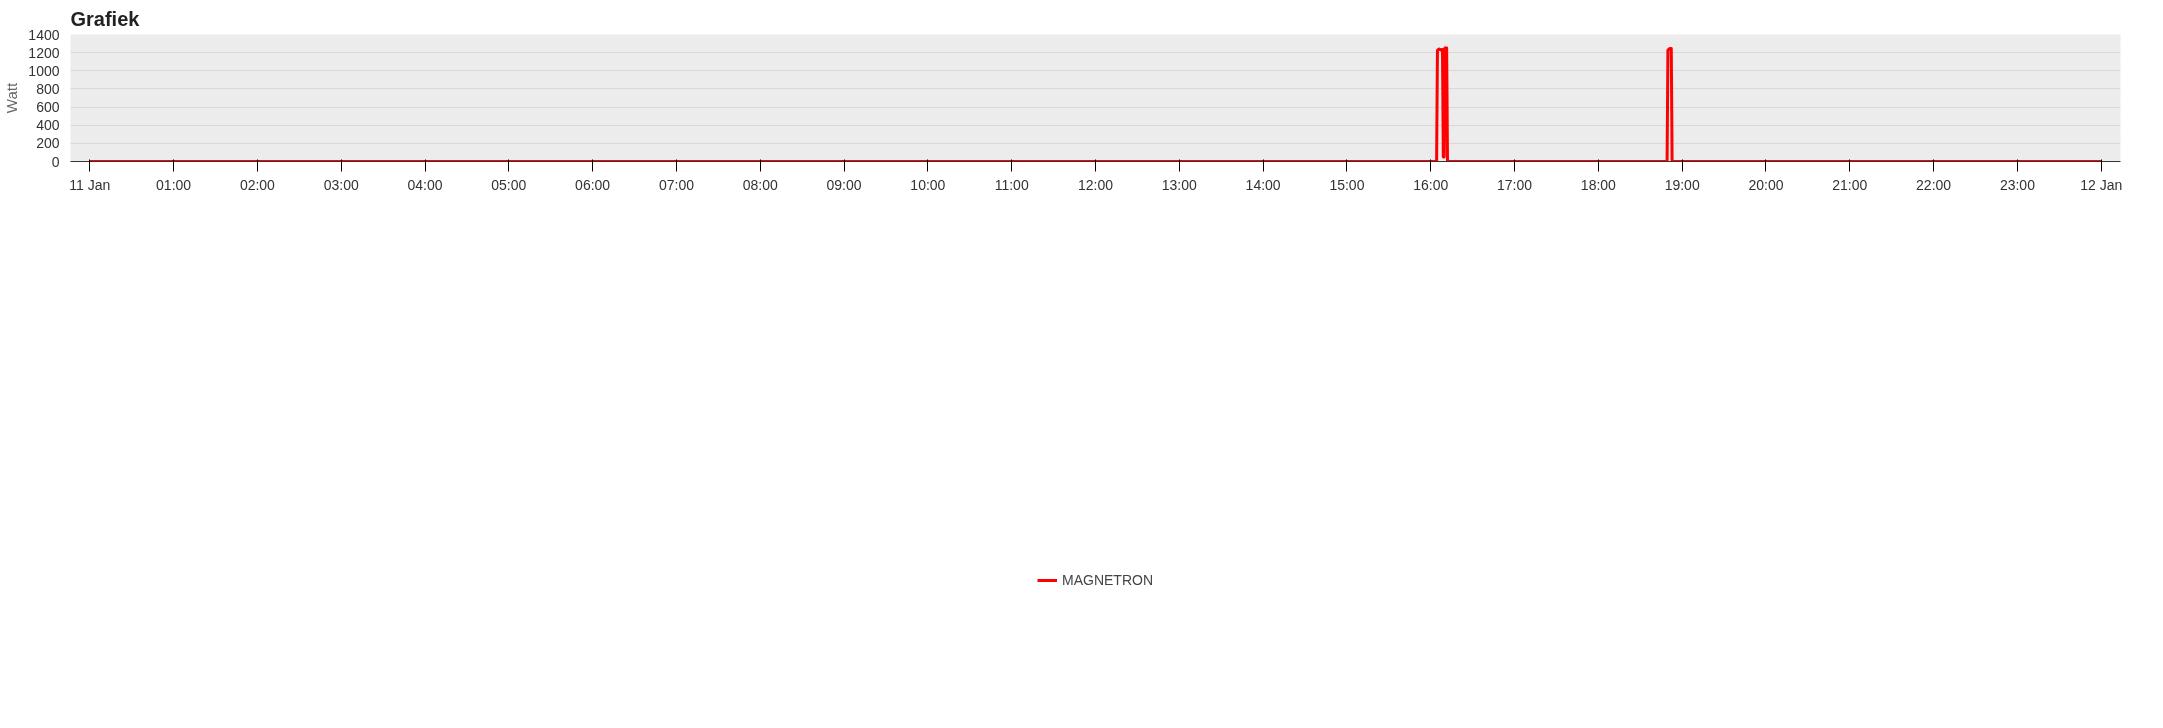  Describe the element at coordinates (676, 184) in the screenshot. I see `x-tick-label: 07:00` at that location.